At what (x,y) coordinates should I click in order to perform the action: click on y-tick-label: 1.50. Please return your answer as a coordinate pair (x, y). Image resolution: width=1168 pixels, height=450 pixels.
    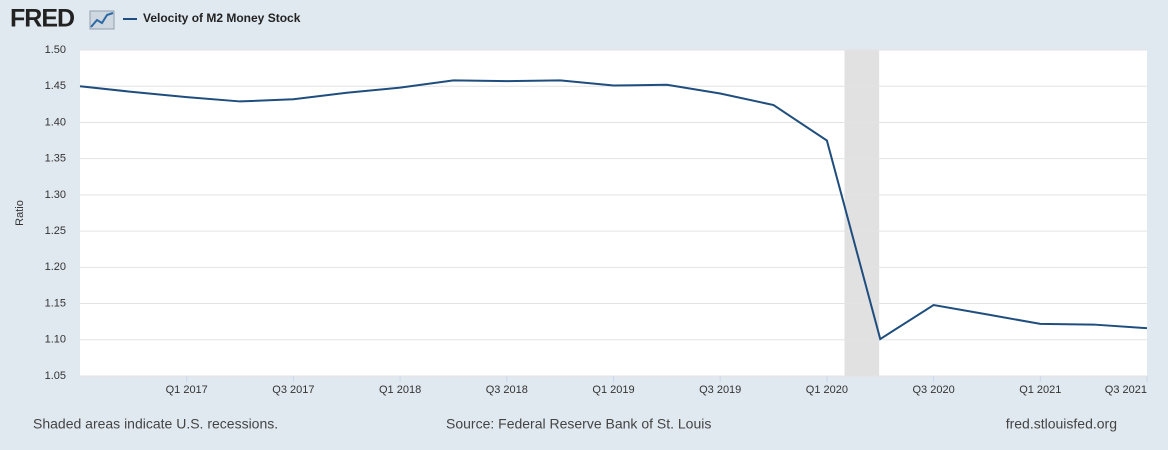
    Looking at the image, I should click on (55, 50).